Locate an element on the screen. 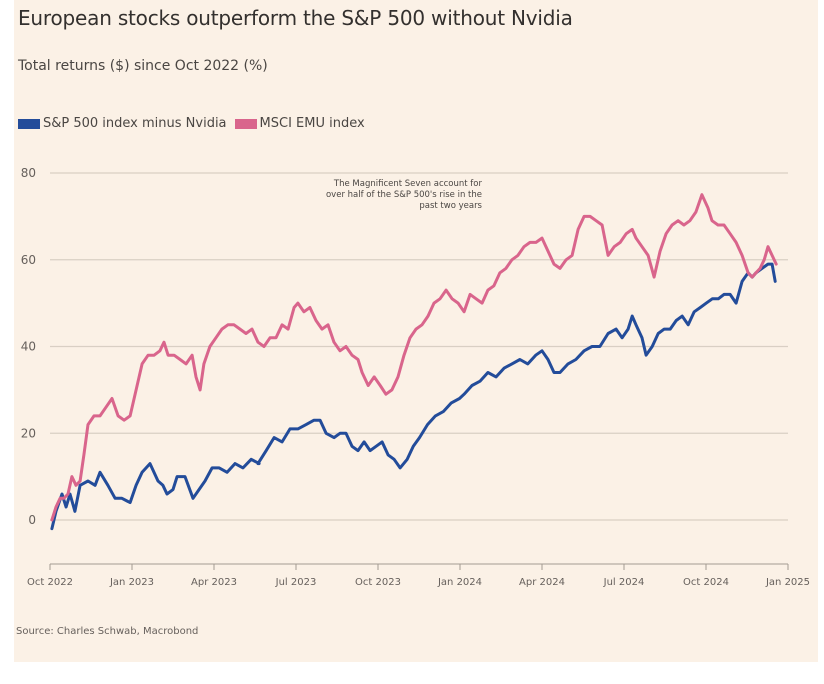 This screenshot has width=824, height=684. y-tick-label-60: 60 is located at coordinates (28, 260).